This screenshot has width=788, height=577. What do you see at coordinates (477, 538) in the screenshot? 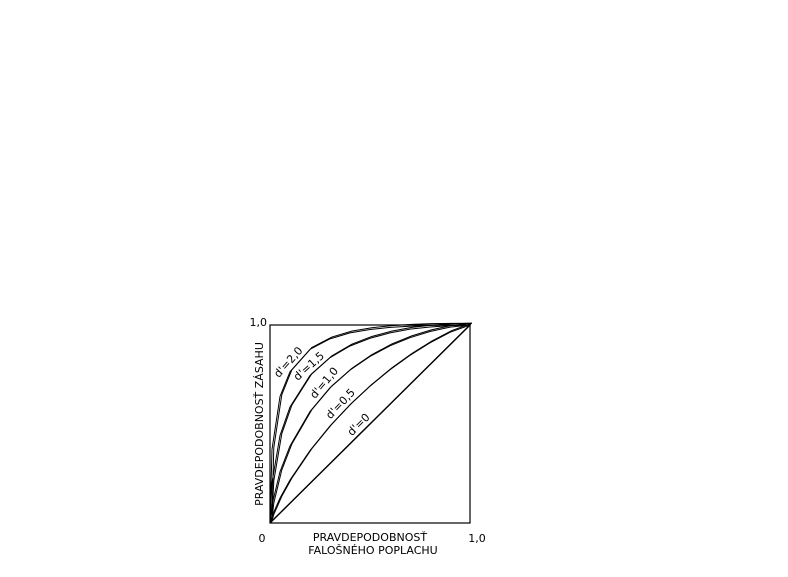
I see `x-tick-label: 1,0` at bounding box center [477, 538].